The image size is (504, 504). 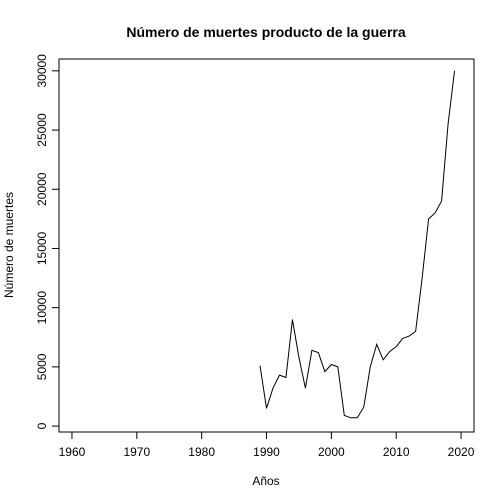 What do you see at coordinates (42, 366) in the screenshot?
I see `y-tick-label: 5000` at bounding box center [42, 366].